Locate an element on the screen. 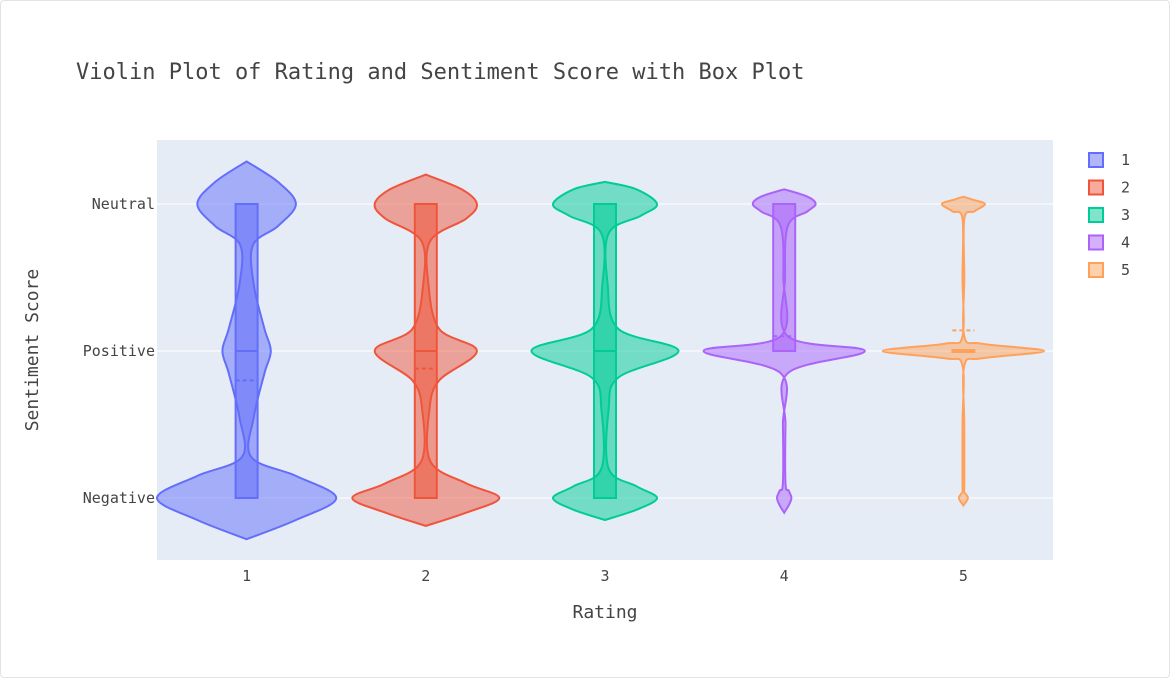 The width and height of the screenshot is (1170, 678). x-tick-labels: 1 2 3 4 5 is located at coordinates (605, 576).